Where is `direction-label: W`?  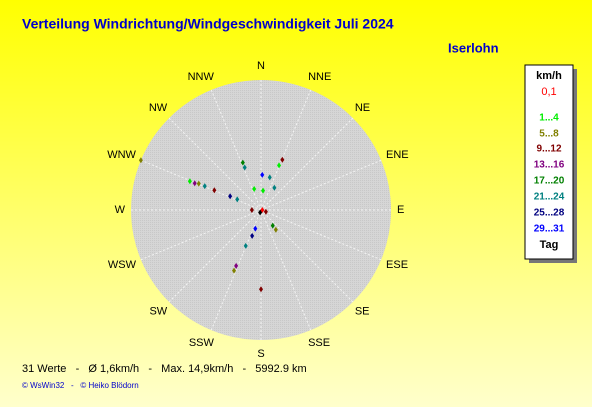 direction-label: W is located at coordinates (120, 210).